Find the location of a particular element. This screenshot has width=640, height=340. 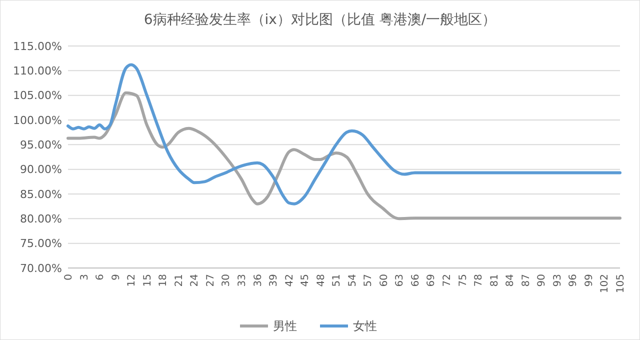

y-tick-label: 115.00% is located at coordinates (37, 46).